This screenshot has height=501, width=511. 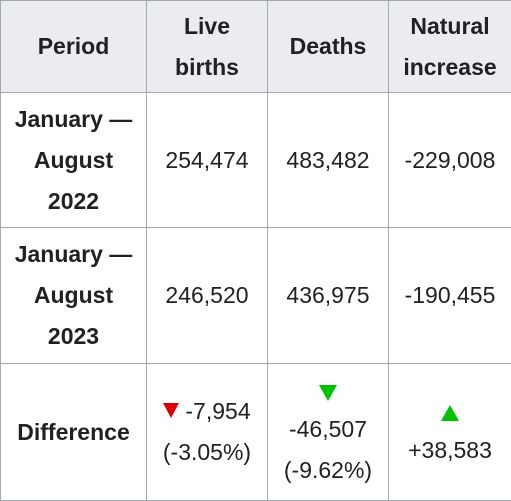 What do you see at coordinates (207, 452) in the screenshot?
I see `difference-live-births-percent: (-3.05%)` at bounding box center [207, 452].